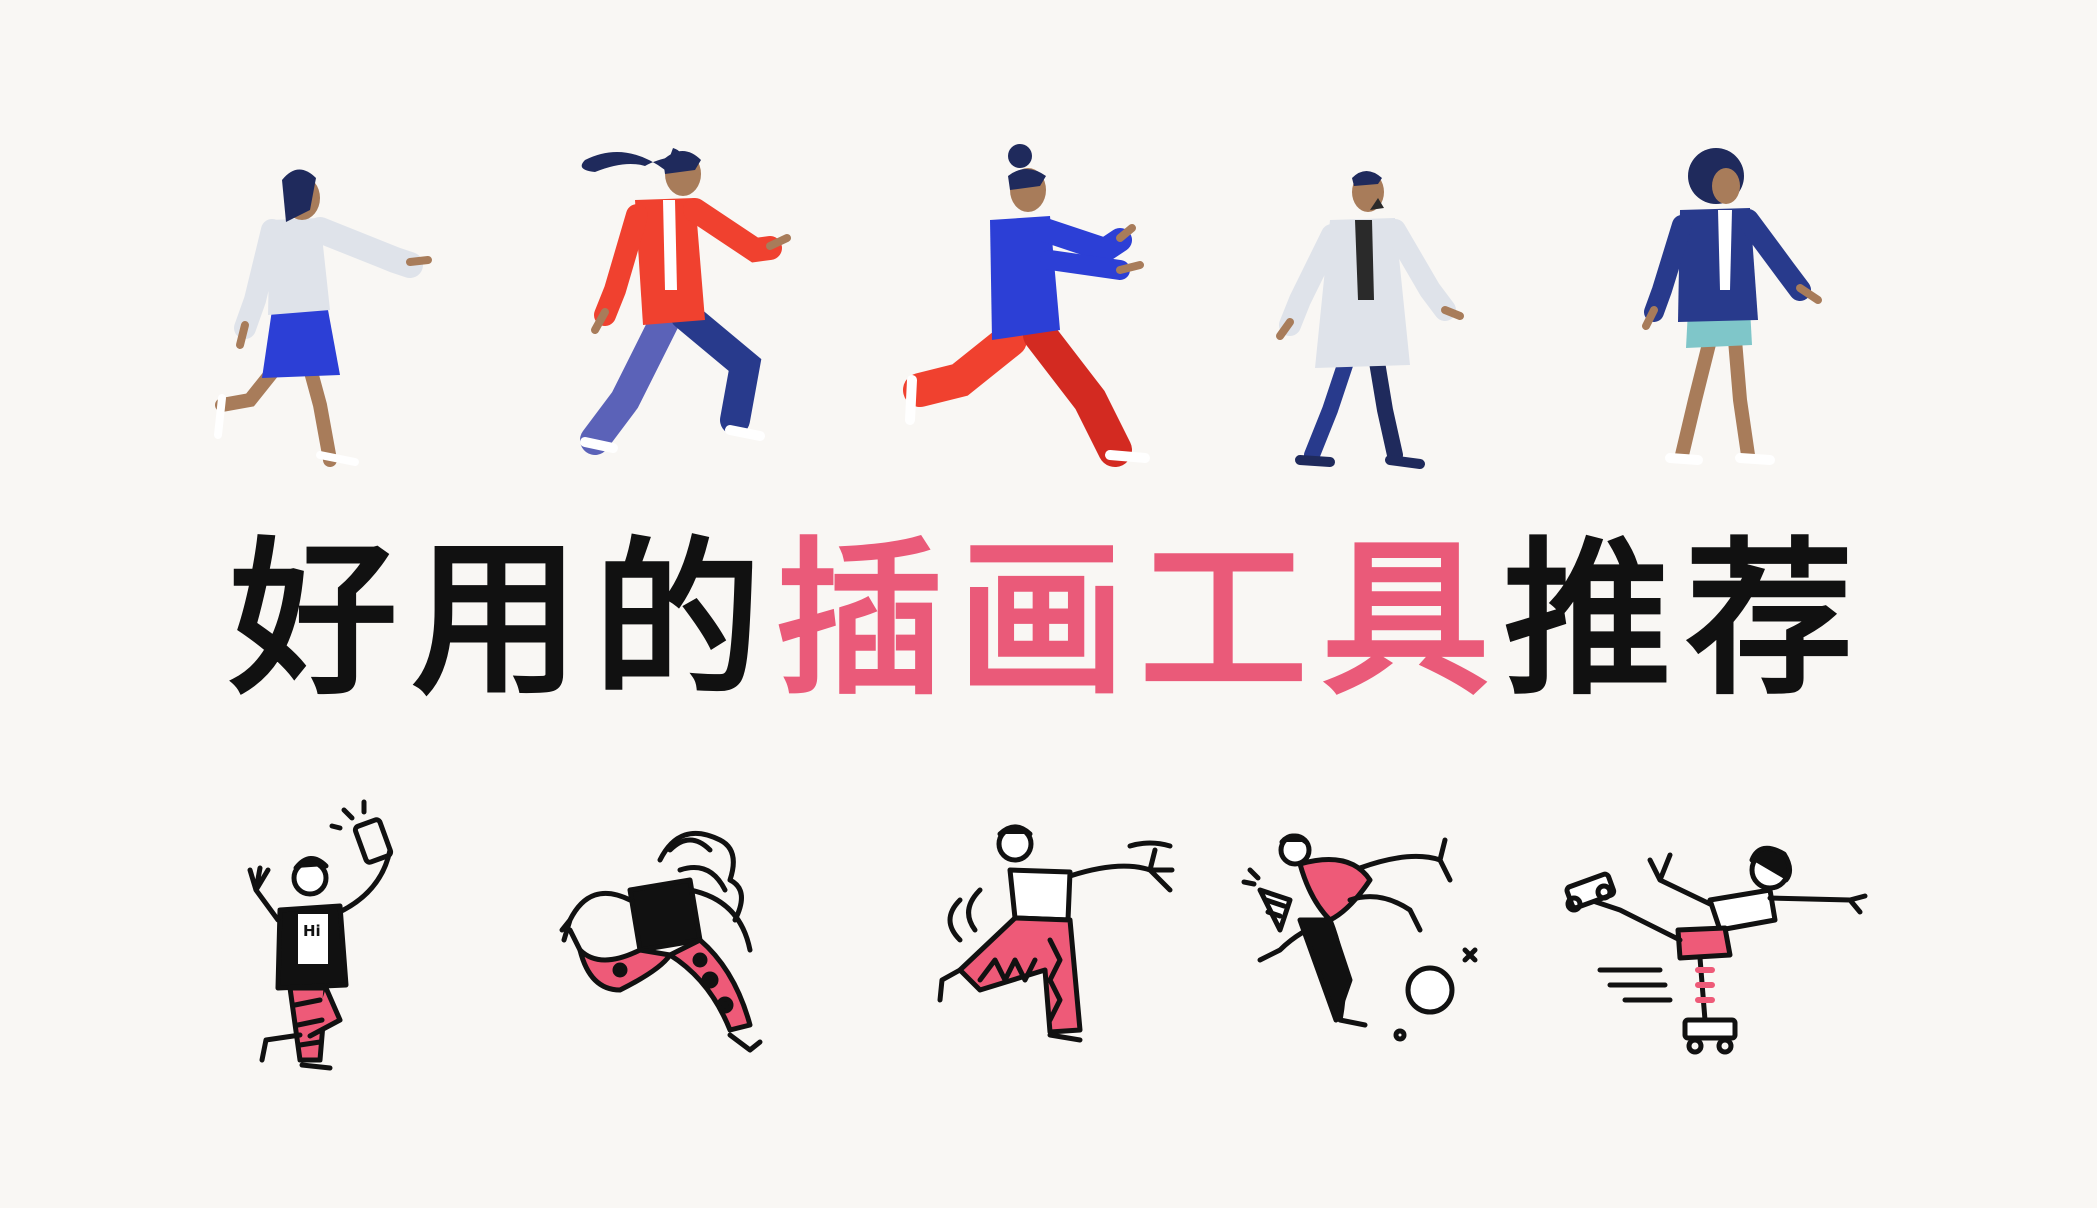  Describe the element at coordinates (1360, 945) in the screenshot. I see `doodle-ball-person` at that location.